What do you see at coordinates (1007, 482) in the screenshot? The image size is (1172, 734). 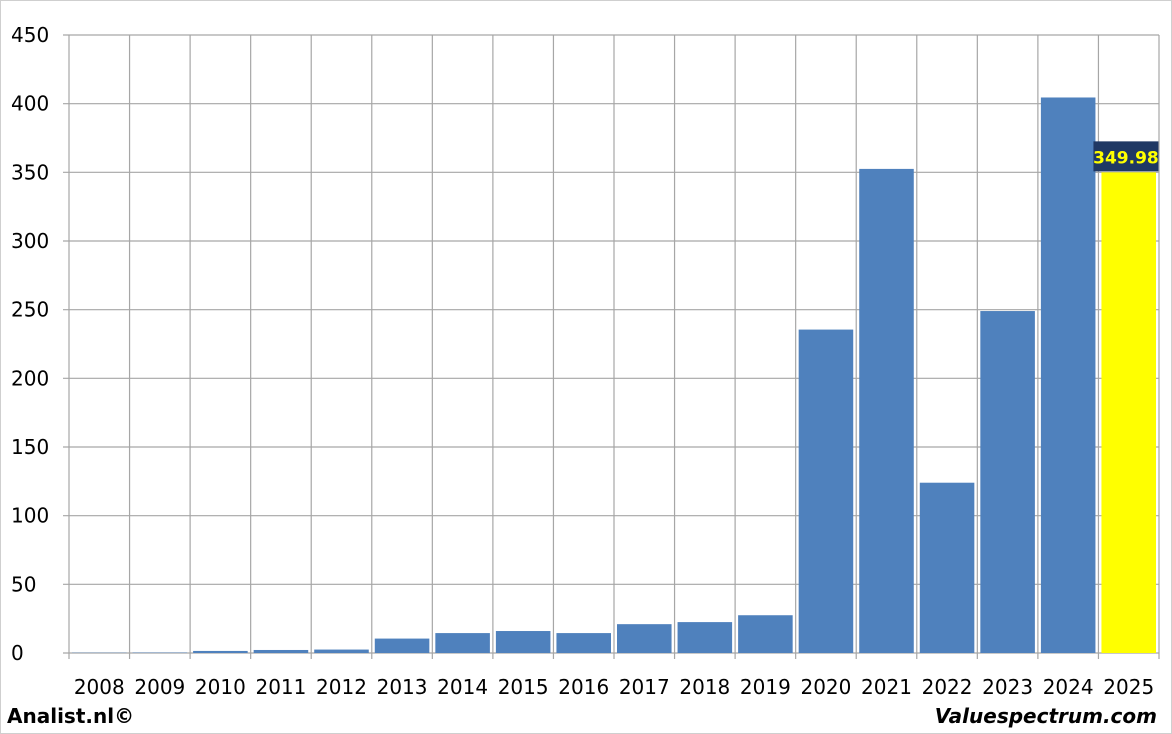 I see `bar-2023` at bounding box center [1007, 482].